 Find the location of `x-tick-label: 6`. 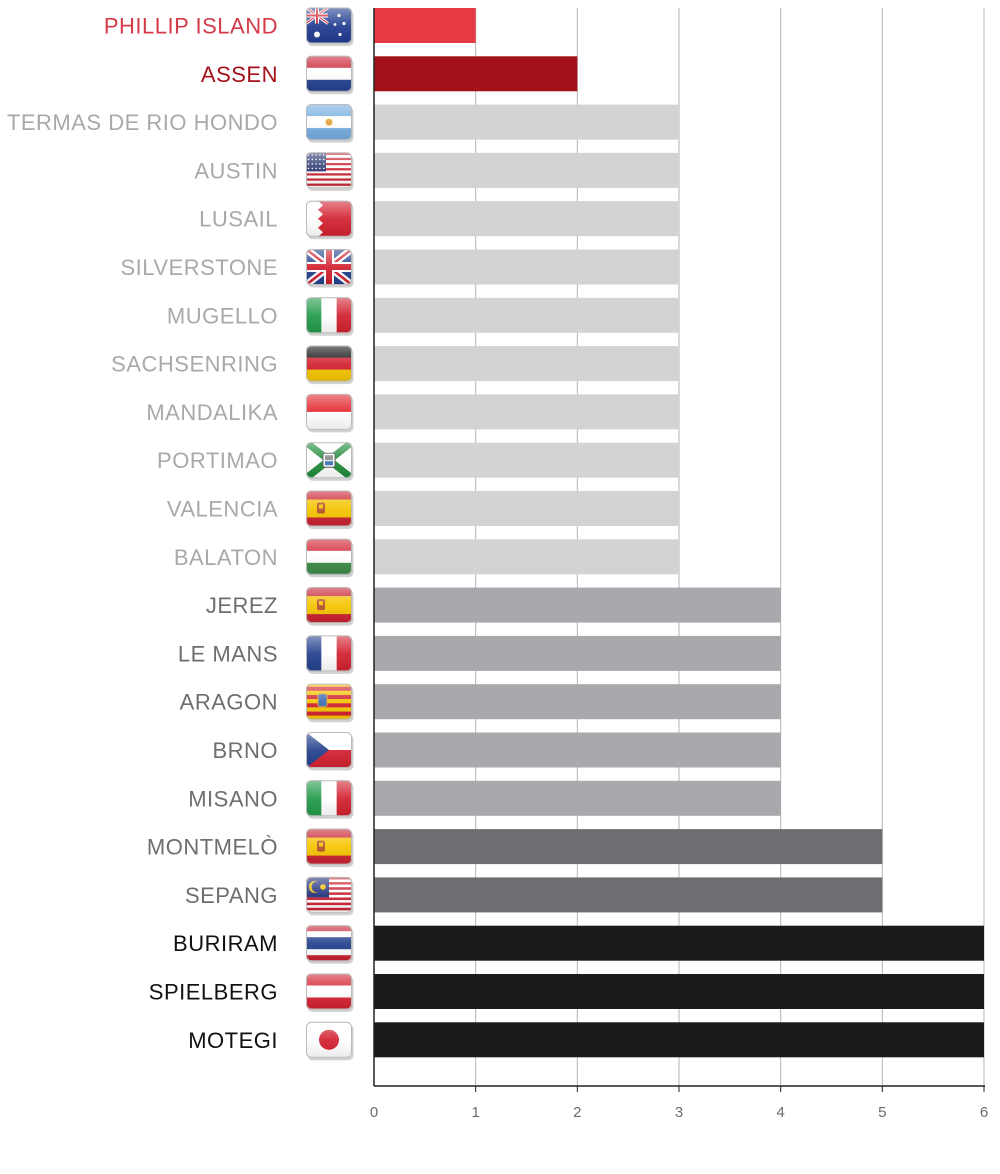

x-tick-label: 6 is located at coordinates (984, 1112).